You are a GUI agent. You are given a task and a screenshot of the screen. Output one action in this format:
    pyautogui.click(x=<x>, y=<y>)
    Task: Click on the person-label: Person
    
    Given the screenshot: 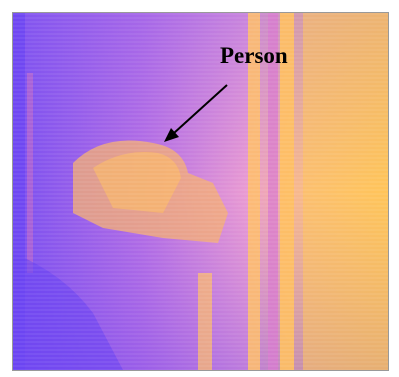 What is the action you would take?
    pyautogui.click(x=254, y=55)
    